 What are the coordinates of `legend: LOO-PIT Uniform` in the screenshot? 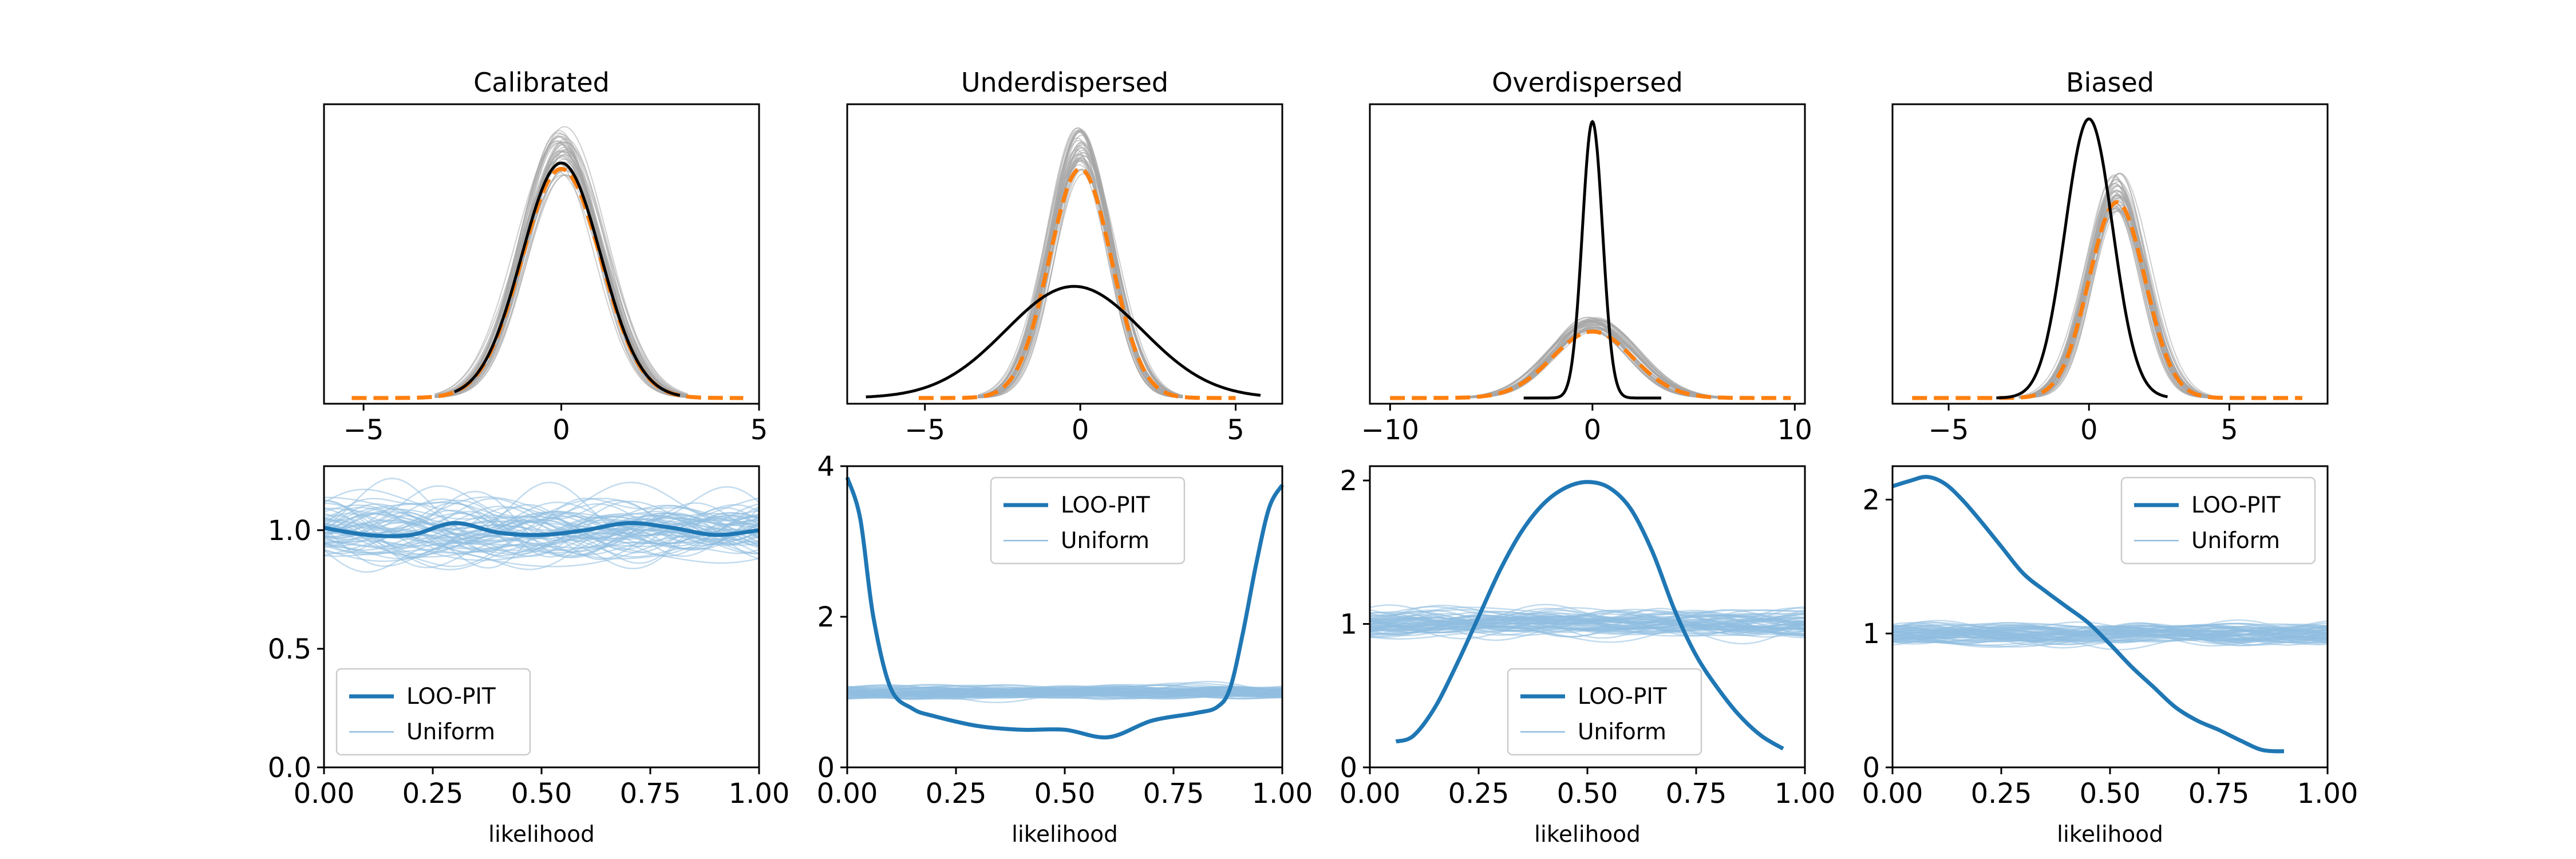 It's located at (1604, 712).